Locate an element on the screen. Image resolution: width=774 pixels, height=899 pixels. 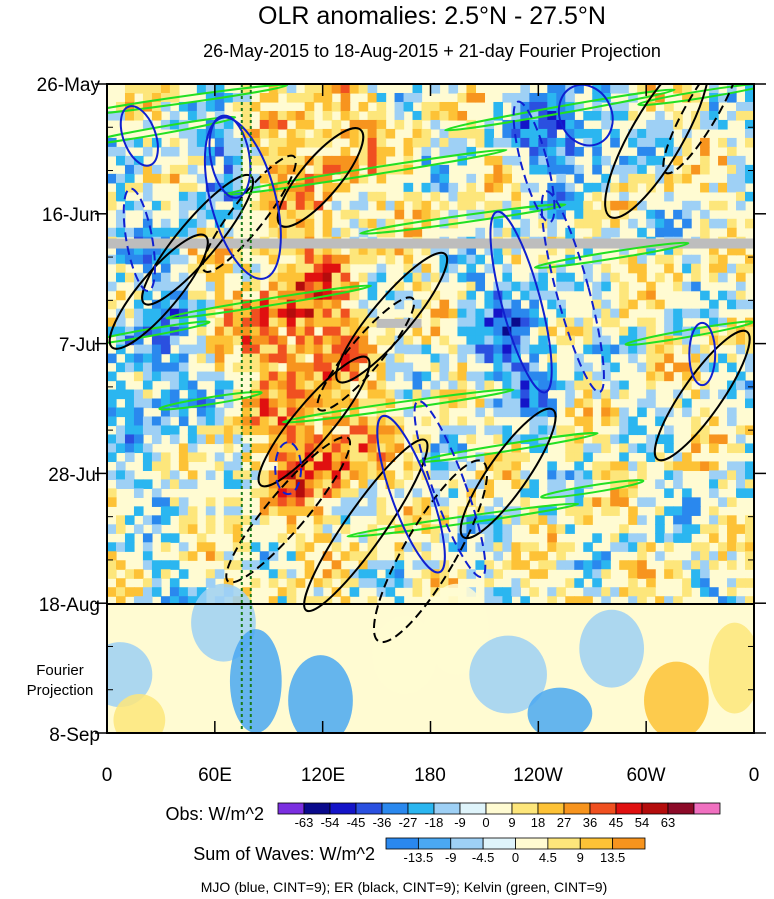
y-tick-label: 8-Sep is located at coordinates (74, 735).